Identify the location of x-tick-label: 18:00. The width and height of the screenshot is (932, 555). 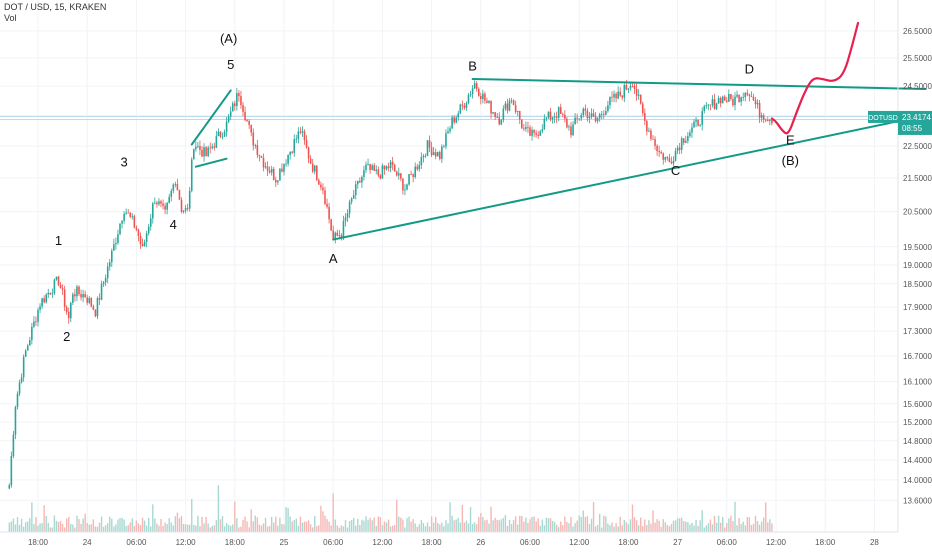
(432, 542).